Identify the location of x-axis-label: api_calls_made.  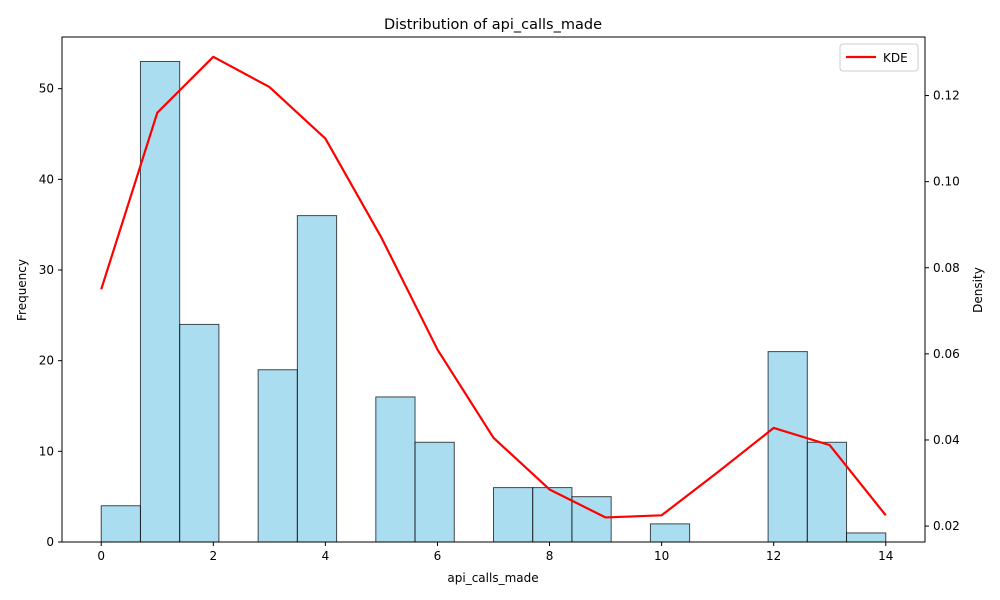
(492, 578).